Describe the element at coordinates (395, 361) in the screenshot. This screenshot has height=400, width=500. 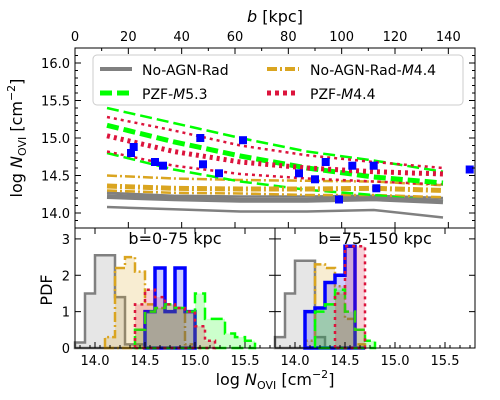
I see `bottom-right-x-tick-label-15: 15.0` at that location.